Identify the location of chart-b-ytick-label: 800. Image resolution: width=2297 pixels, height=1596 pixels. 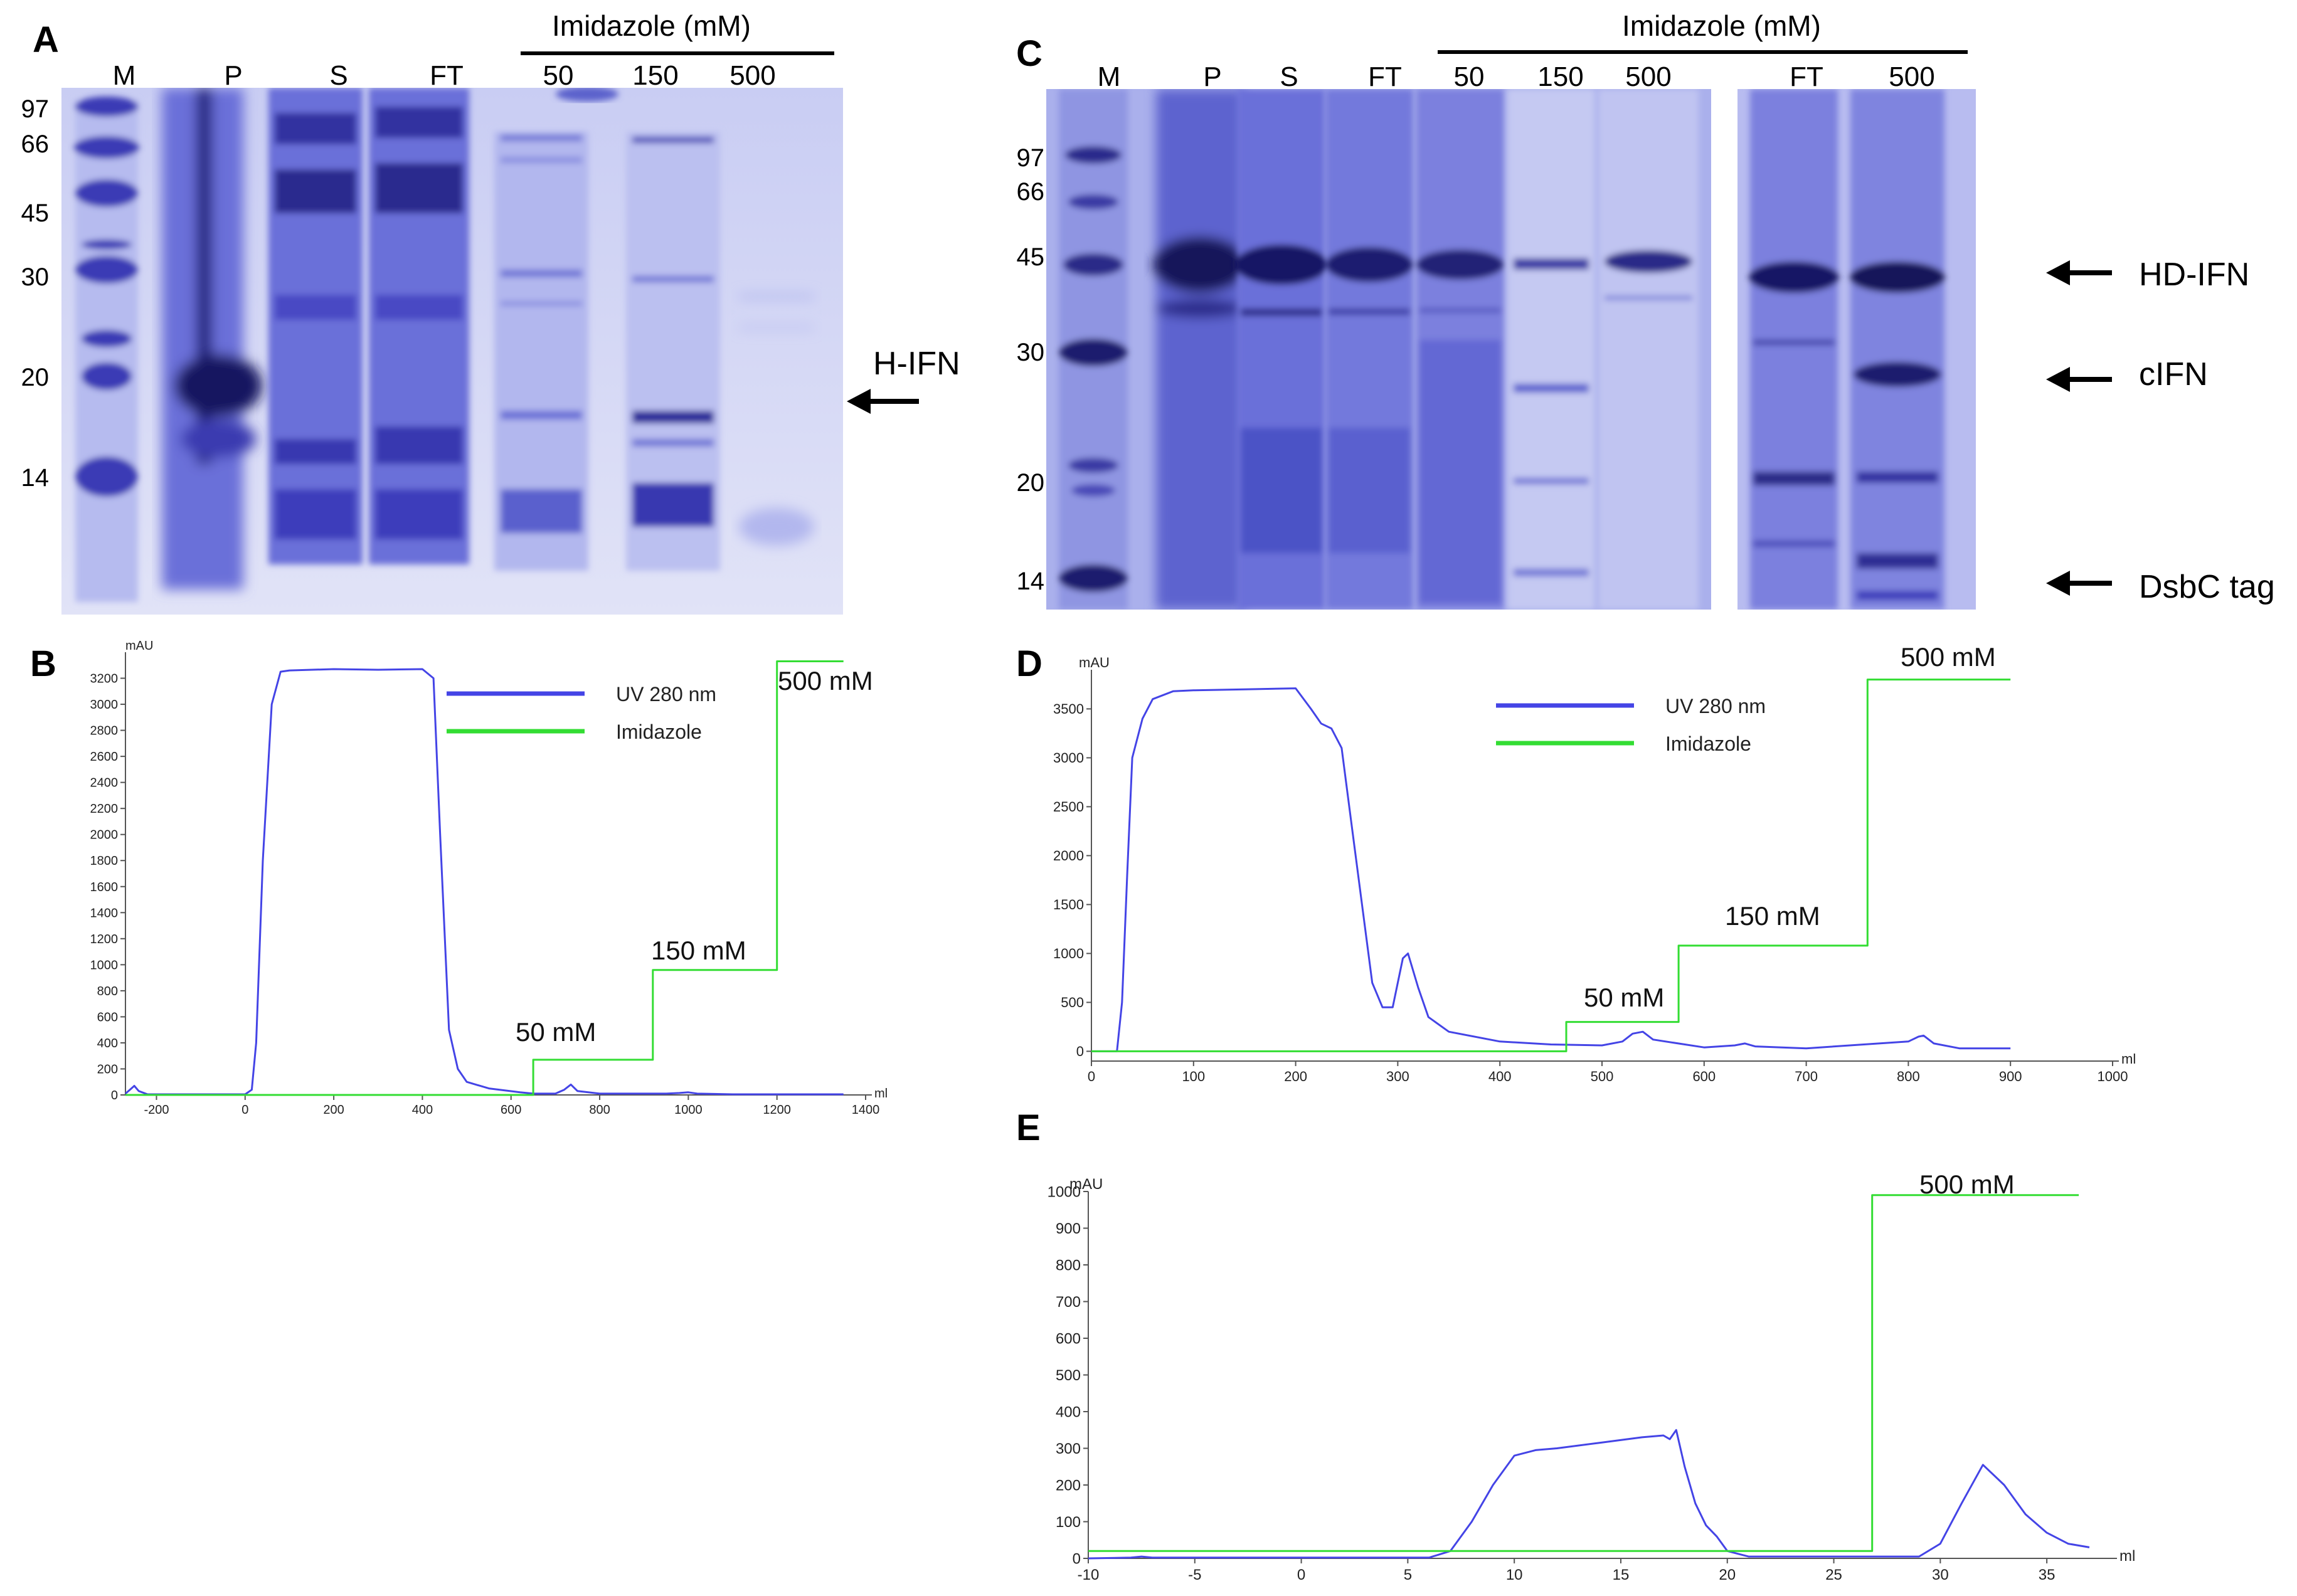
(107, 991).